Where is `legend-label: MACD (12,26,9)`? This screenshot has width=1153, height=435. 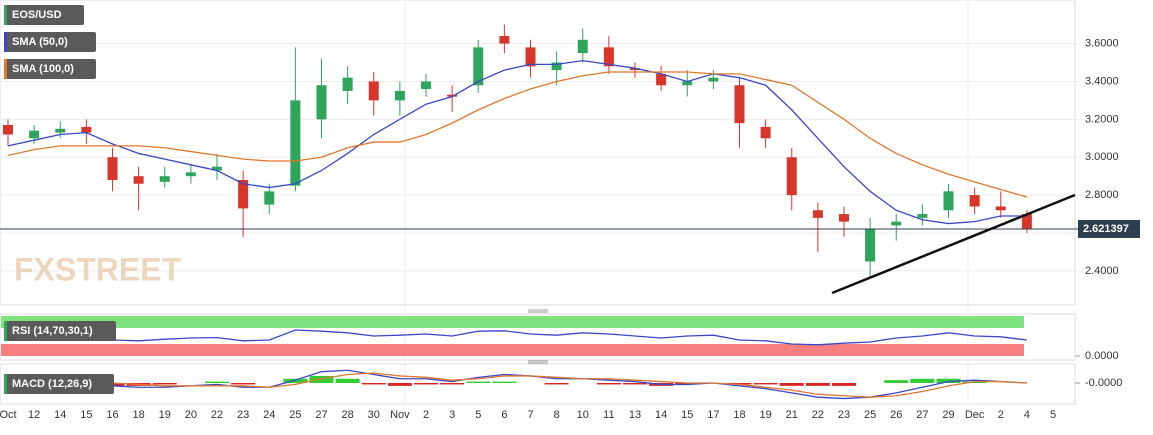 legend-label: MACD (12,26,9) is located at coordinates (52, 384).